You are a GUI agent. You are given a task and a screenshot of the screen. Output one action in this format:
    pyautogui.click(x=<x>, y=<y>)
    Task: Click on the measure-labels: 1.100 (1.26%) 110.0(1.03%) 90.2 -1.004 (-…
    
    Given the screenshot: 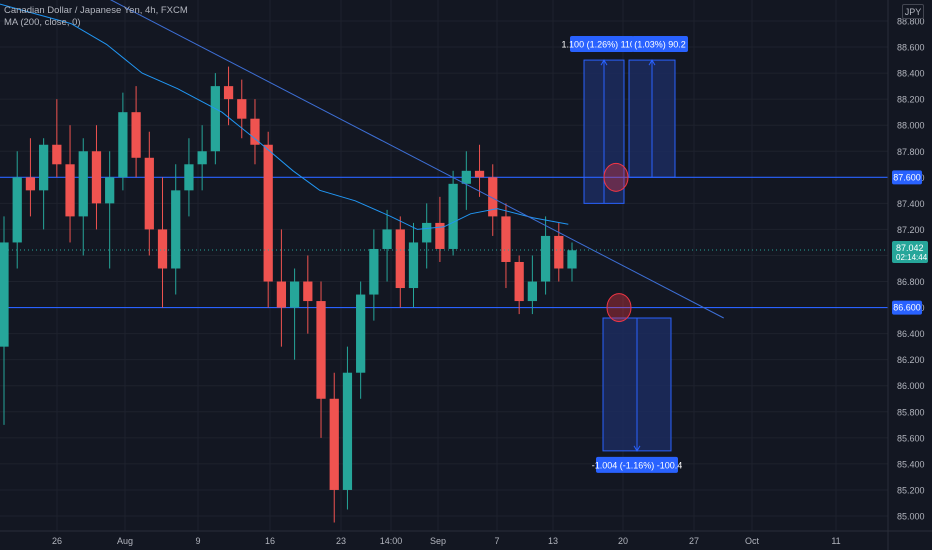 What is the action you would take?
    pyautogui.click(x=625, y=254)
    